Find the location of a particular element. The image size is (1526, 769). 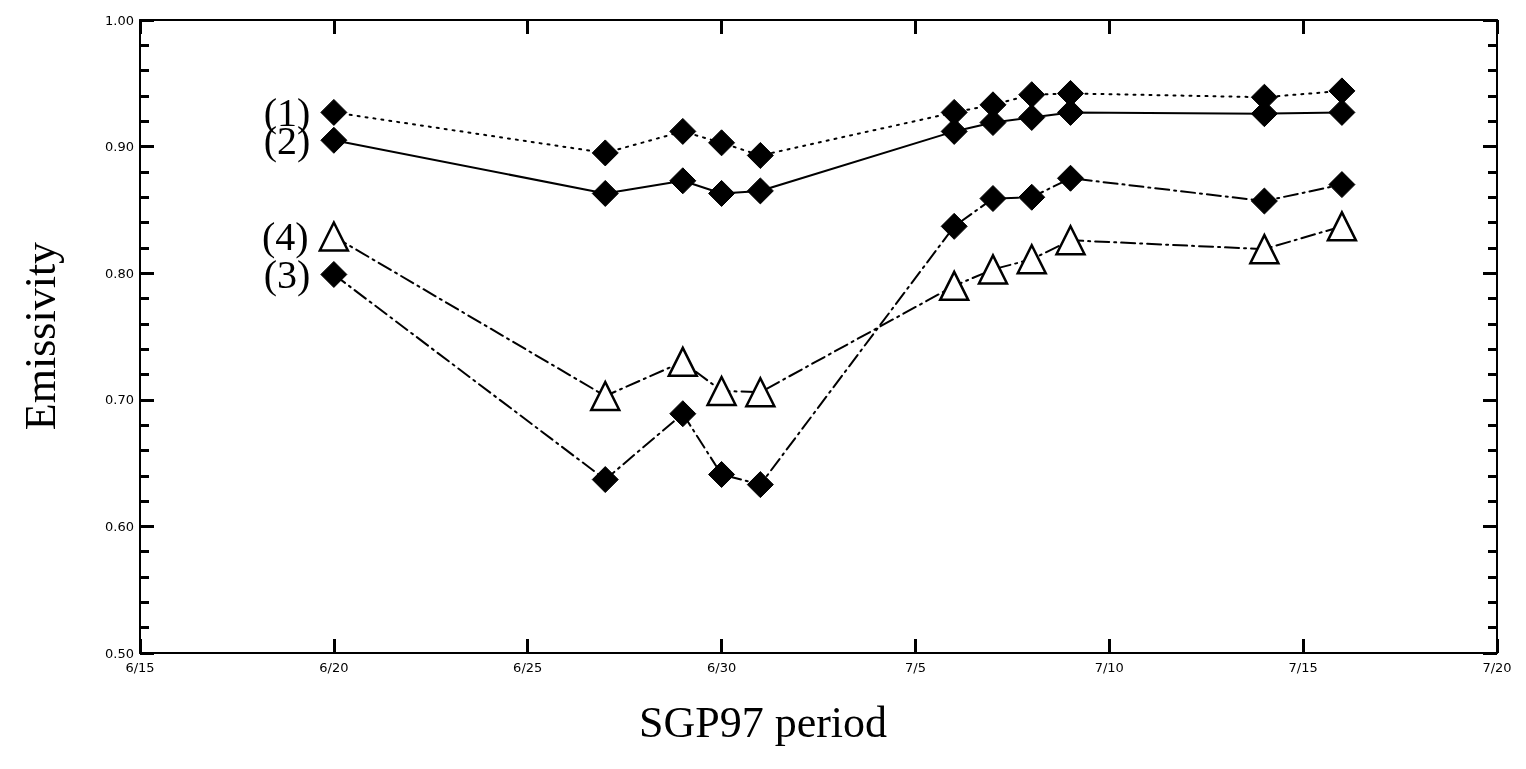

x-tick-label: 7/10 is located at coordinates (1109, 667).